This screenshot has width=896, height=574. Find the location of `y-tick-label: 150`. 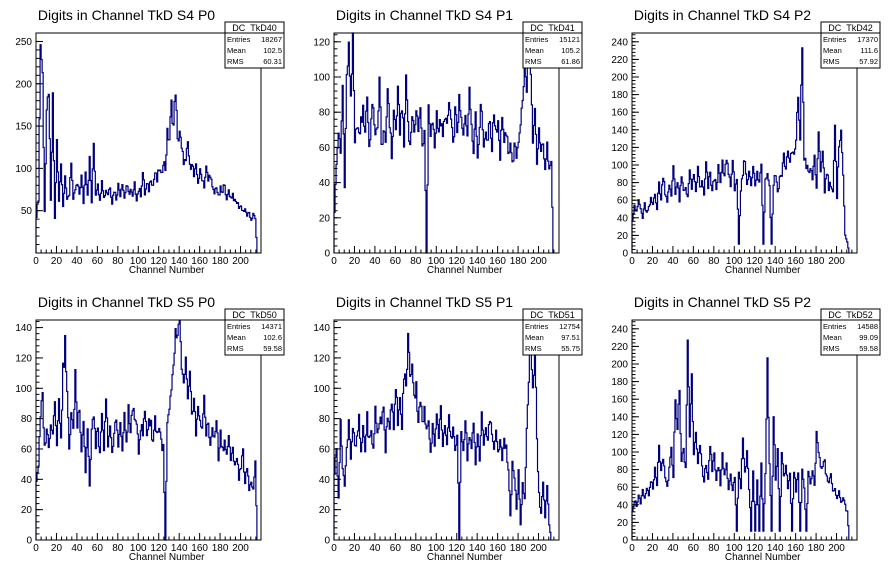

y-tick-label: 150 is located at coordinates (23, 127).